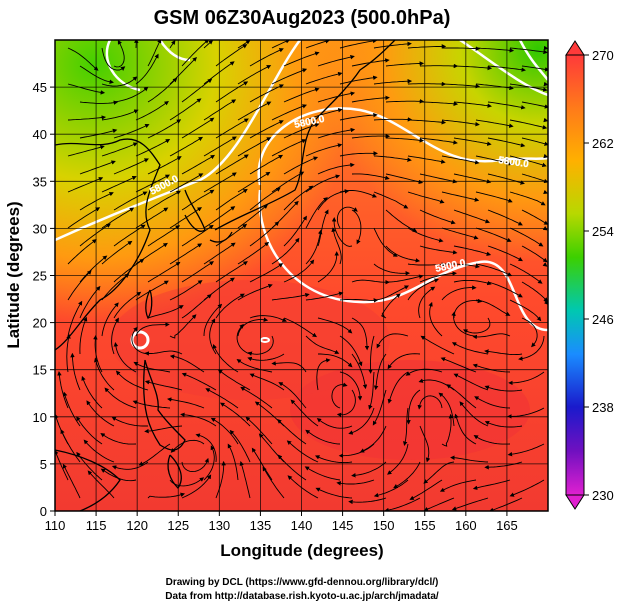 The image size is (619, 605). What do you see at coordinates (265, 340) in the screenshot?
I see `small-contour` at bounding box center [265, 340].